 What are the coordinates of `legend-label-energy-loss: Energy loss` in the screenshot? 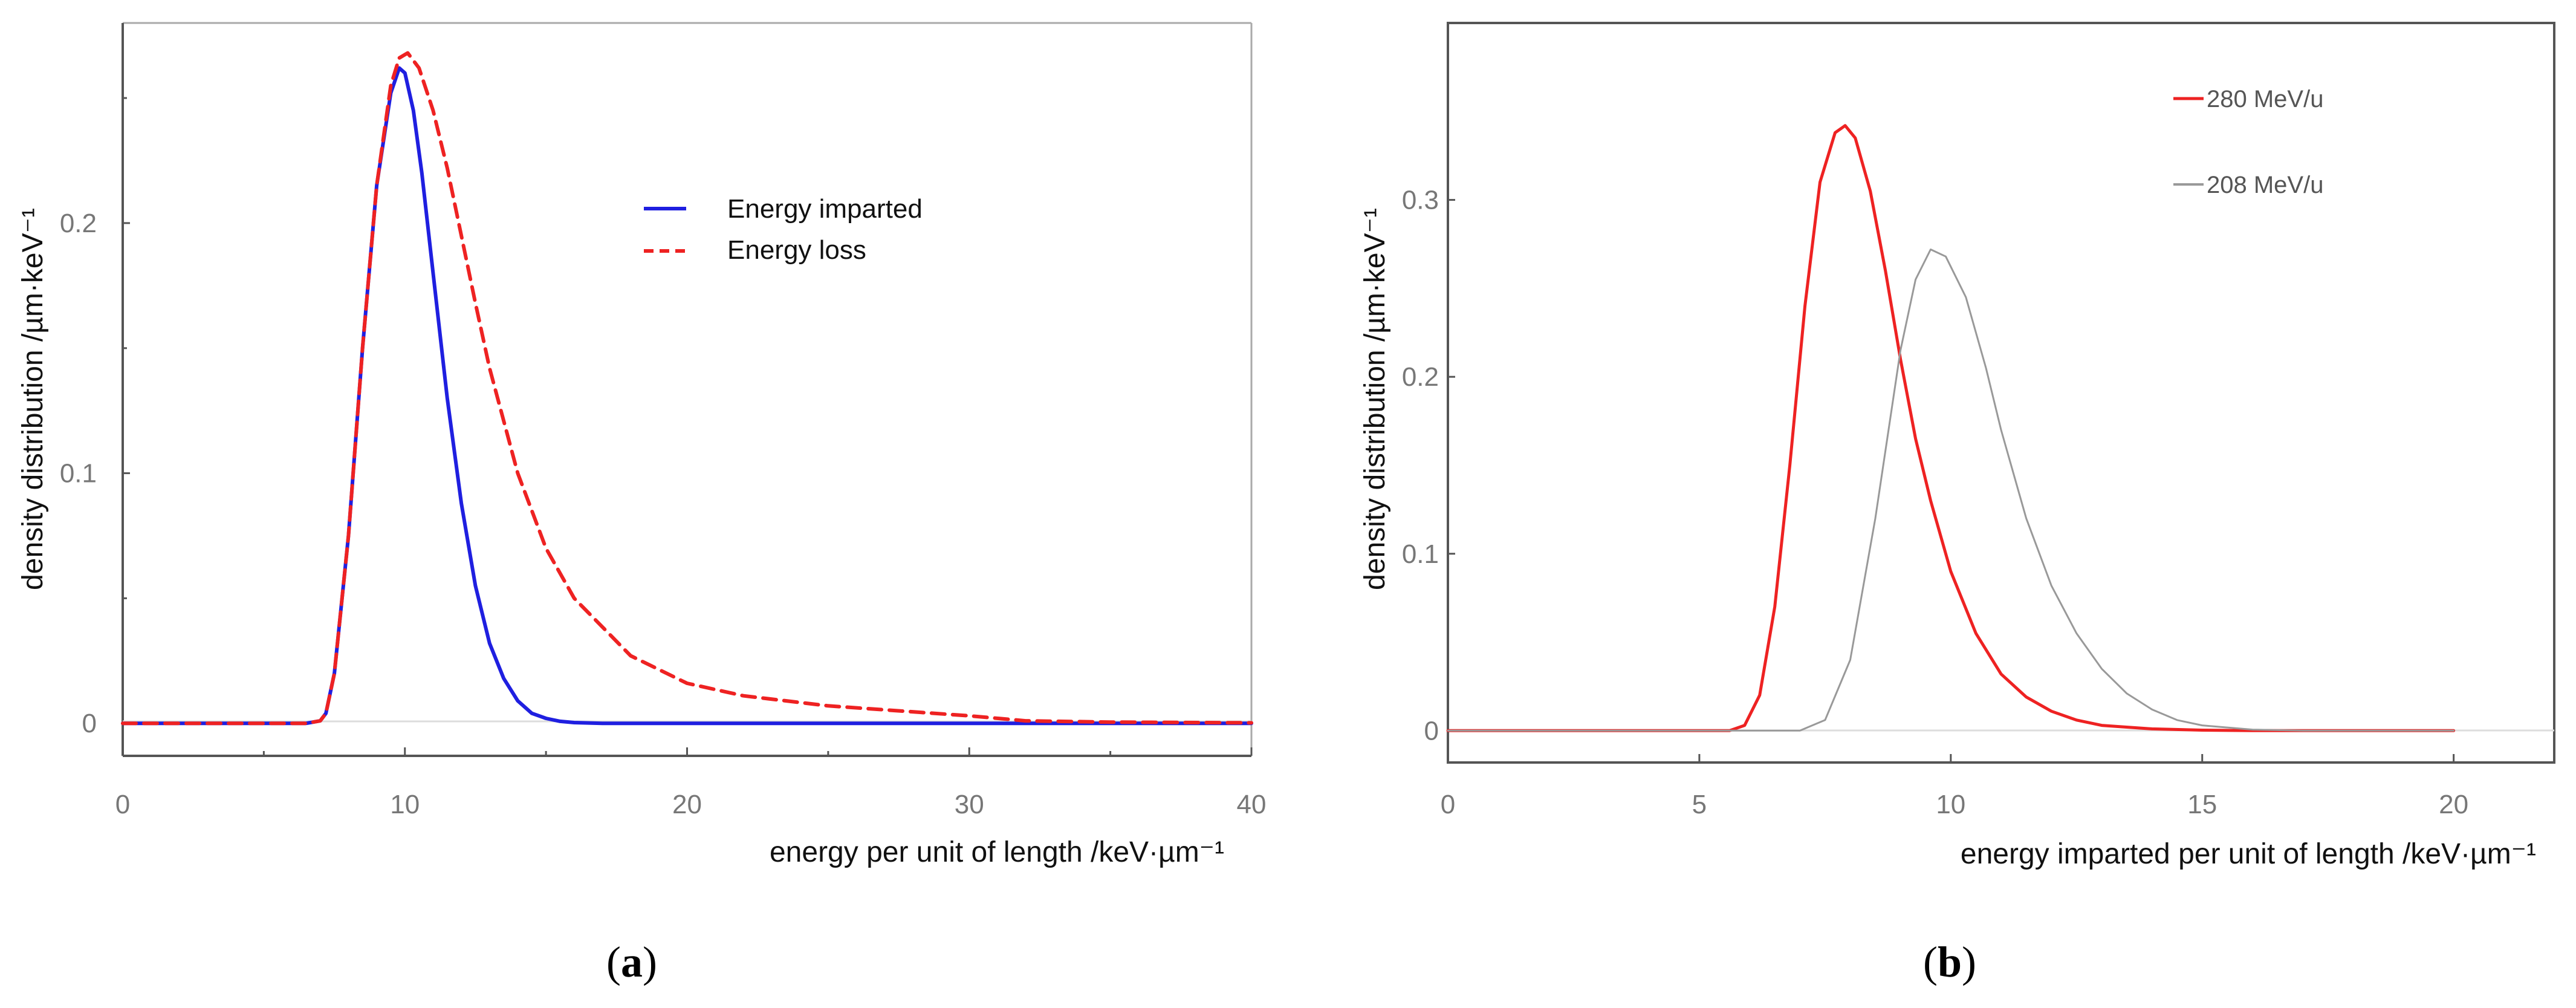 It's located at (797, 250).